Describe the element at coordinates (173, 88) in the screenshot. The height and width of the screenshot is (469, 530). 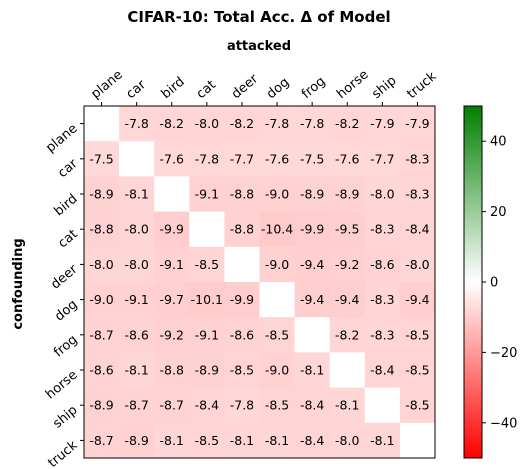
I see `x-tick-label: bird` at that location.